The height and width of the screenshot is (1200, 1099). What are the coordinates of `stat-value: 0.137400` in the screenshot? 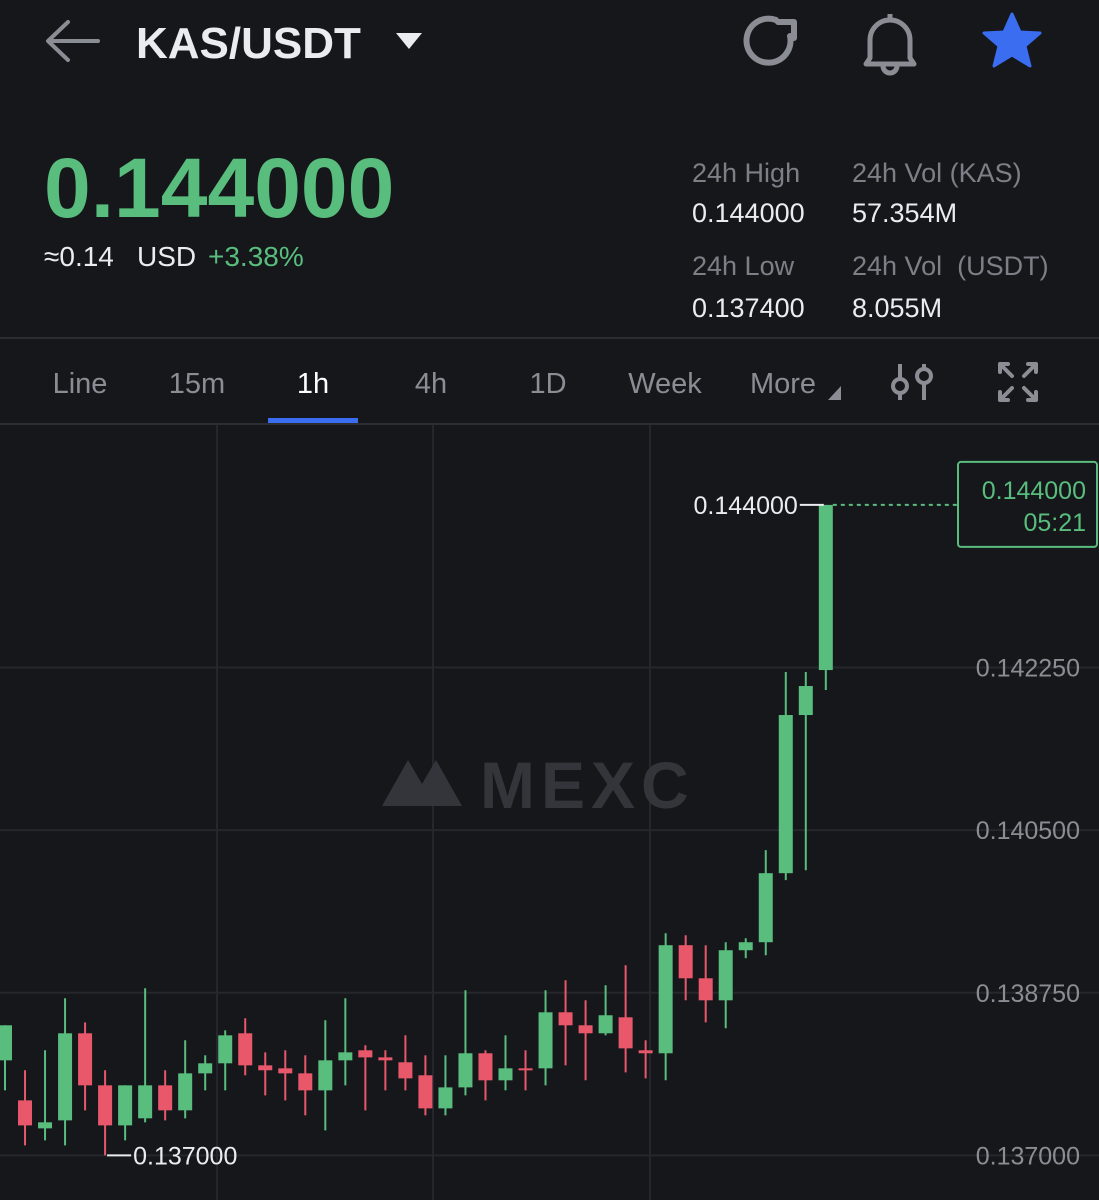 It's located at (748, 308).